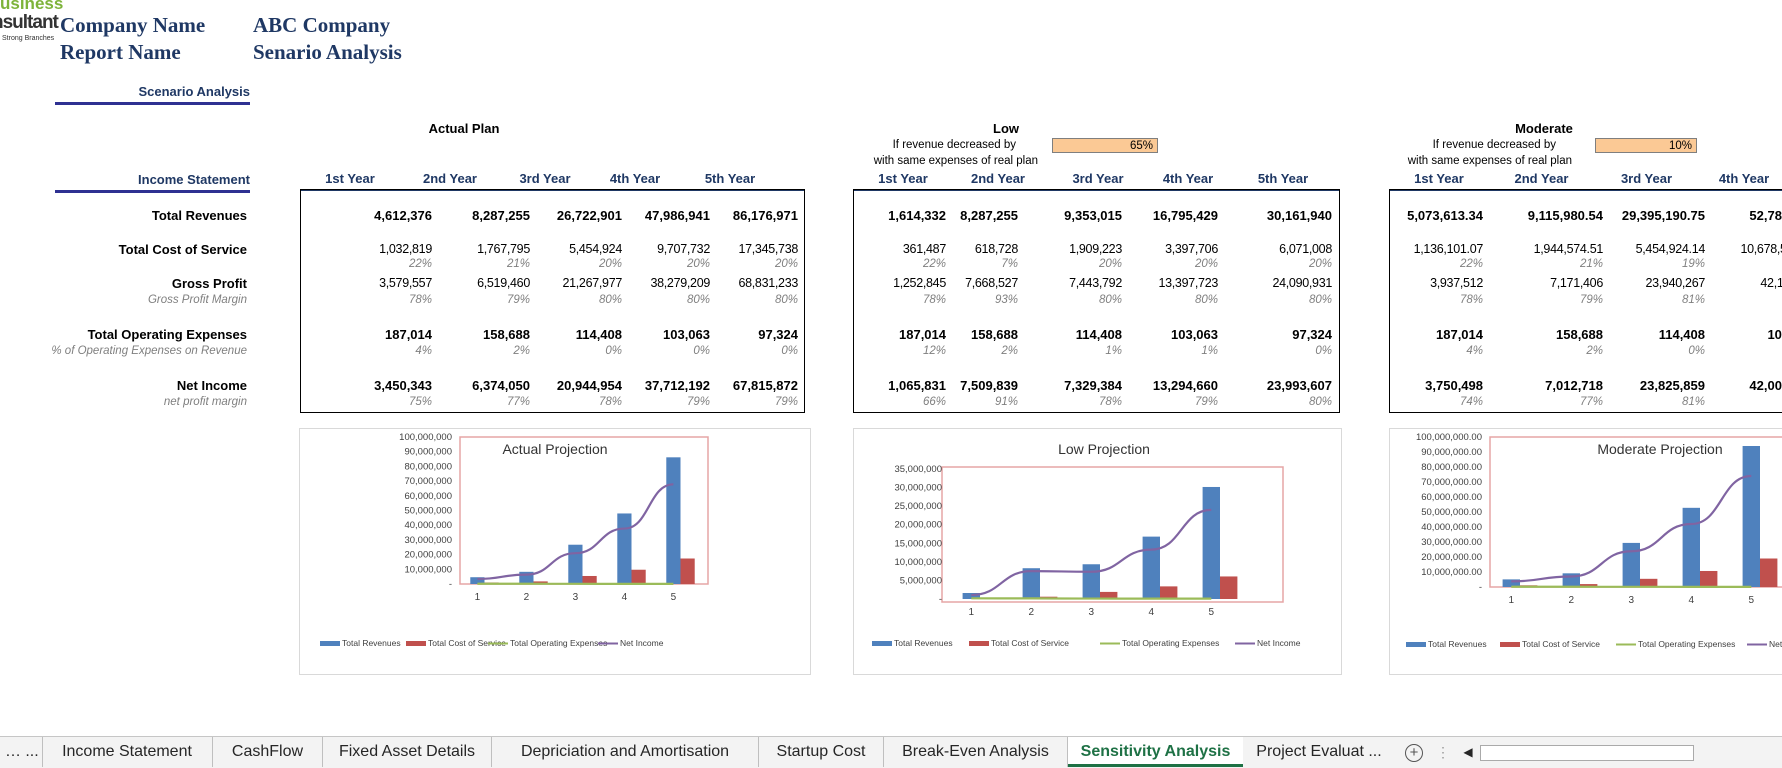 The image size is (1782, 768). Describe the element at coordinates (124, 300) in the screenshot. I see `row-label-gross-margin: Gross Profit Margin` at that location.